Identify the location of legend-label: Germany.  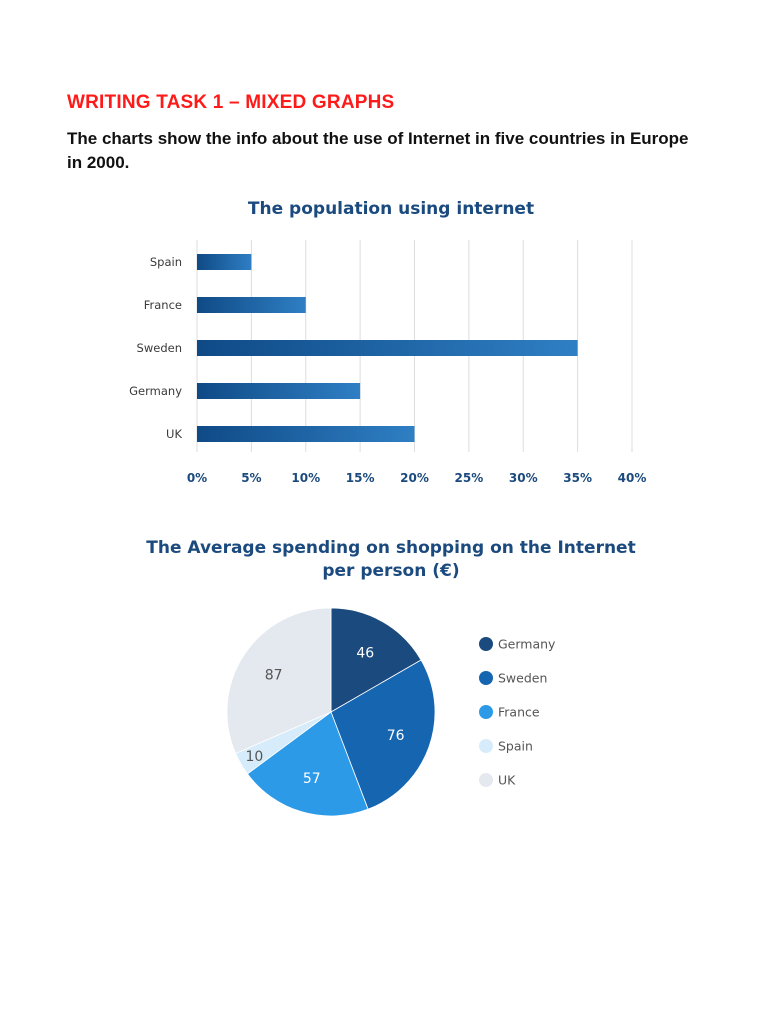
(527, 644).